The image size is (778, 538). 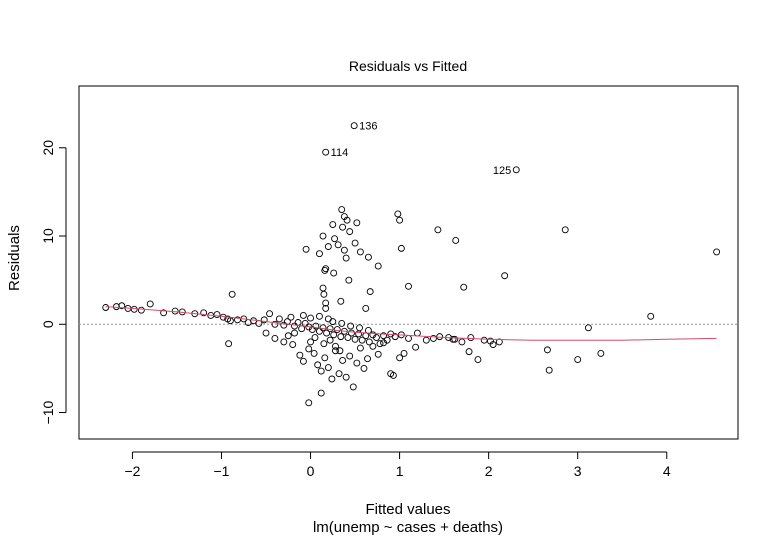 What do you see at coordinates (311, 471) in the screenshot?
I see `x-tick-label: 0` at bounding box center [311, 471].